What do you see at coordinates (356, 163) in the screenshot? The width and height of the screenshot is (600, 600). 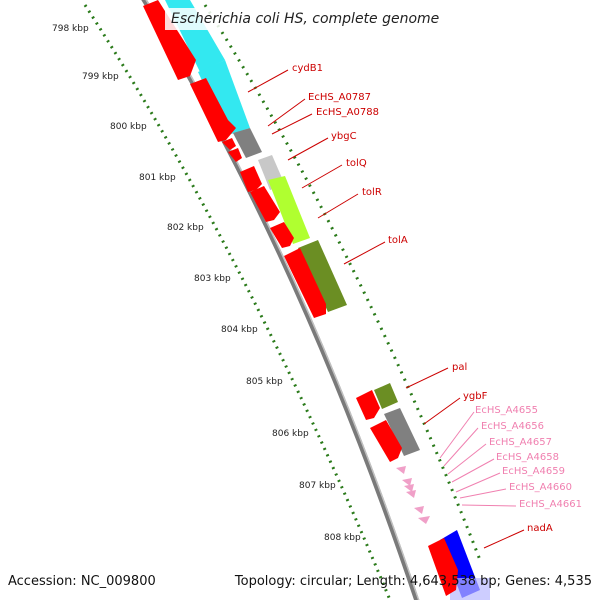 I see `gene-label-tolQ: tolQ` at bounding box center [356, 163].